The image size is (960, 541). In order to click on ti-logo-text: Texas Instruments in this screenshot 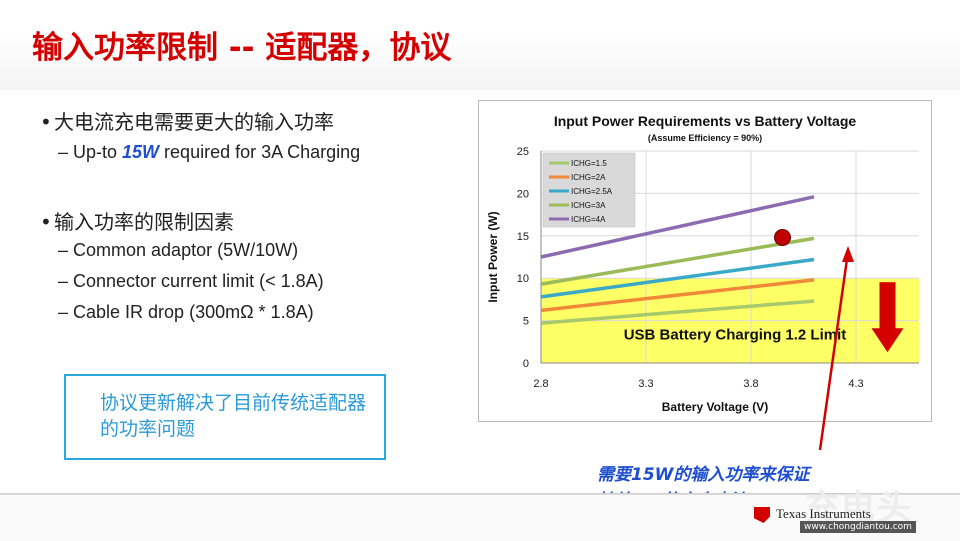, I will do `click(823, 513)`.